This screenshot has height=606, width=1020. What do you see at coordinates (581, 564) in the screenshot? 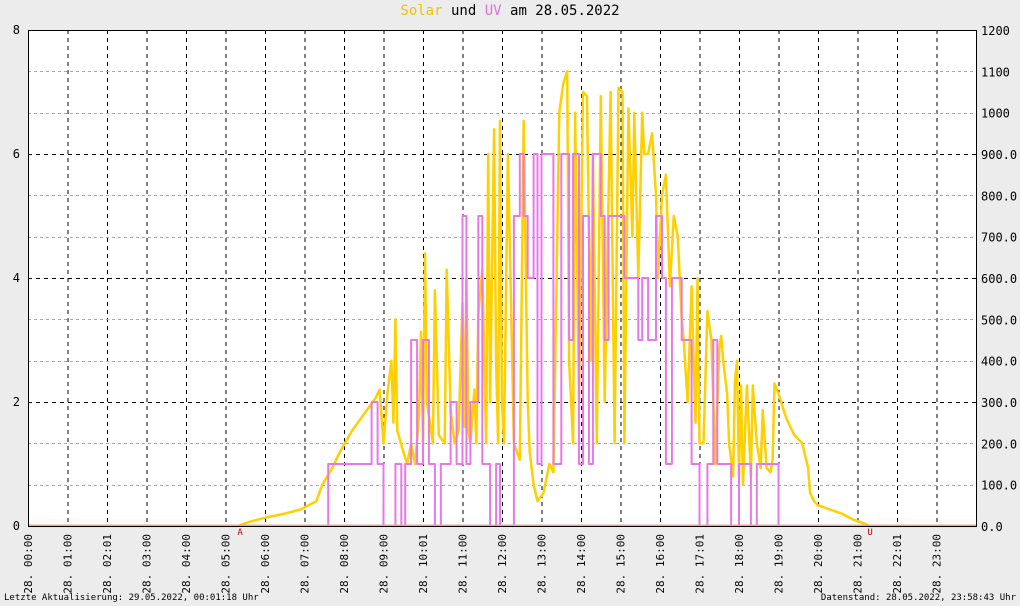
I see `x-tick-label: 28. 14:00` at bounding box center [581, 564].